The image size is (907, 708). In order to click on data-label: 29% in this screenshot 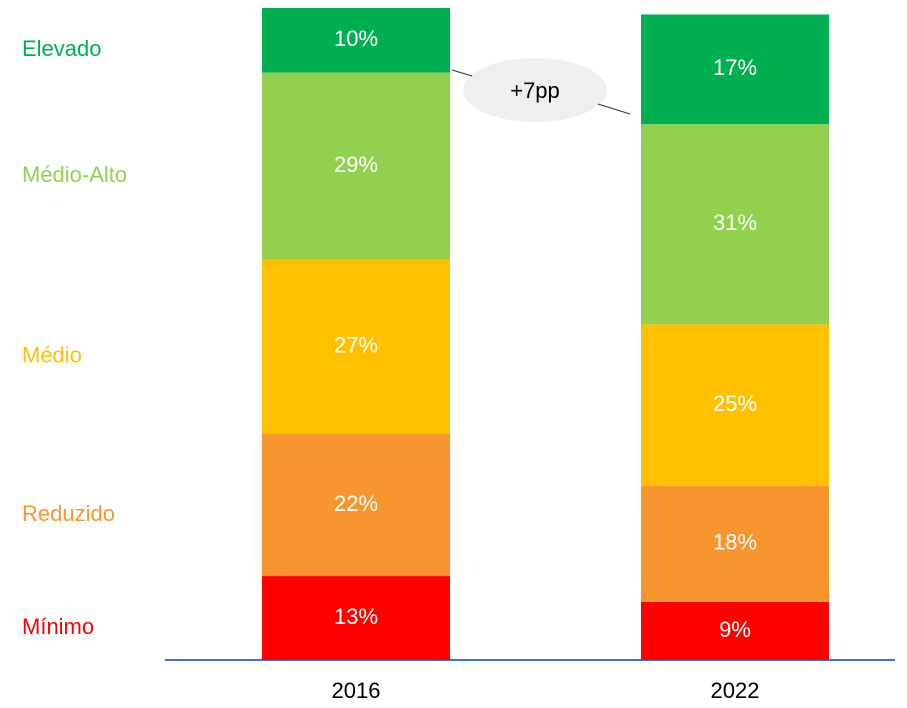, I will do `click(356, 164)`.